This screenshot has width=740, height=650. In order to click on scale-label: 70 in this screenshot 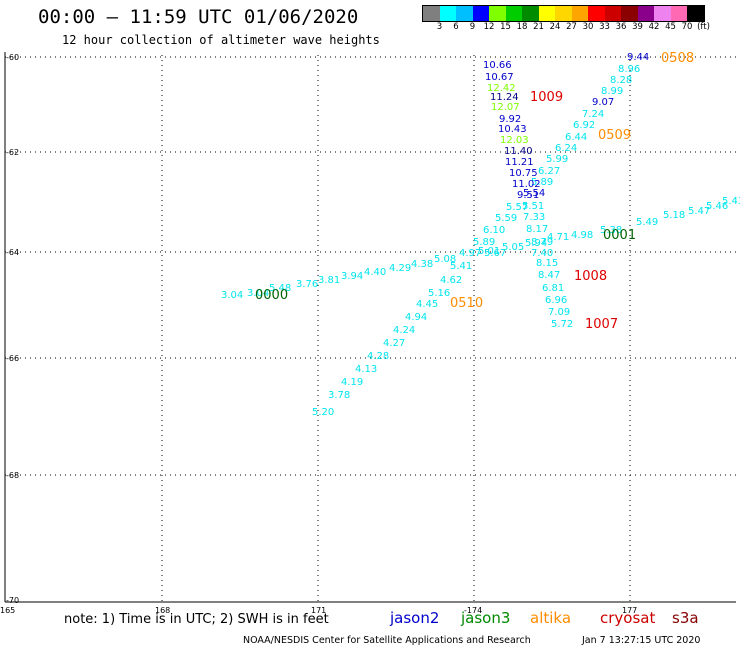, I will do `click(687, 27)`.